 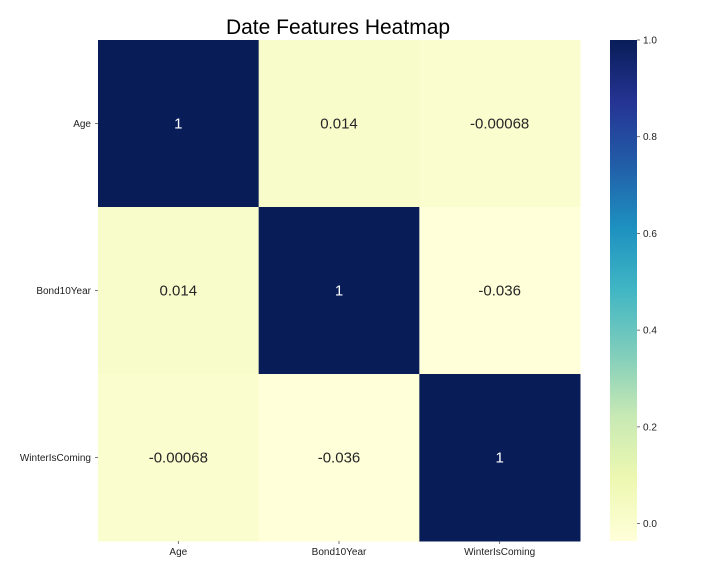 I want to click on colorbar: 0.0 0.2 0.4 0.6 0.8 1.0, so click(x=633, y=288).